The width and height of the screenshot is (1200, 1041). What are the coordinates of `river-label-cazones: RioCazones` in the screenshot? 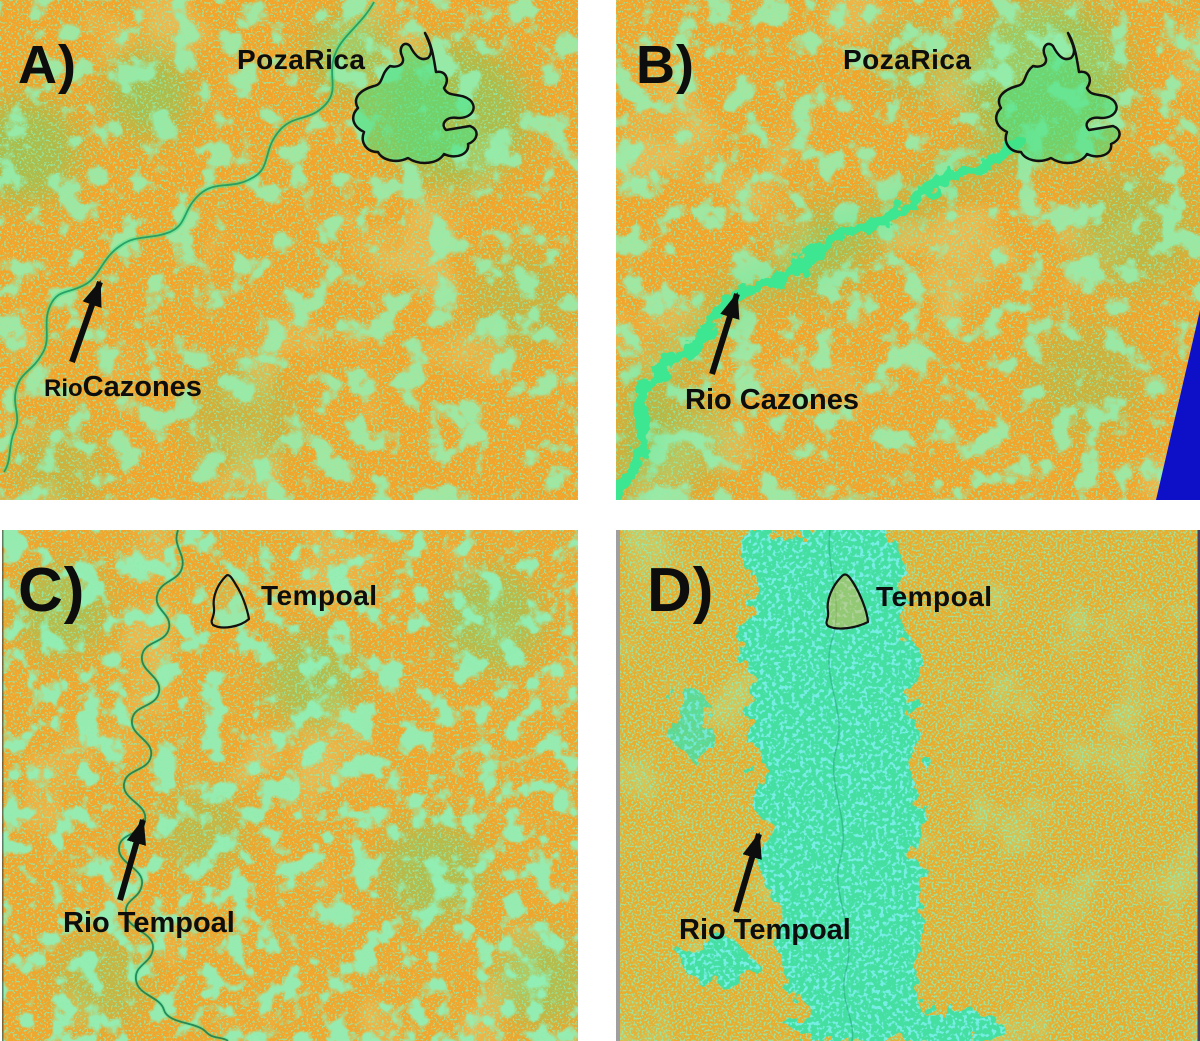 It's located at (123, 387).